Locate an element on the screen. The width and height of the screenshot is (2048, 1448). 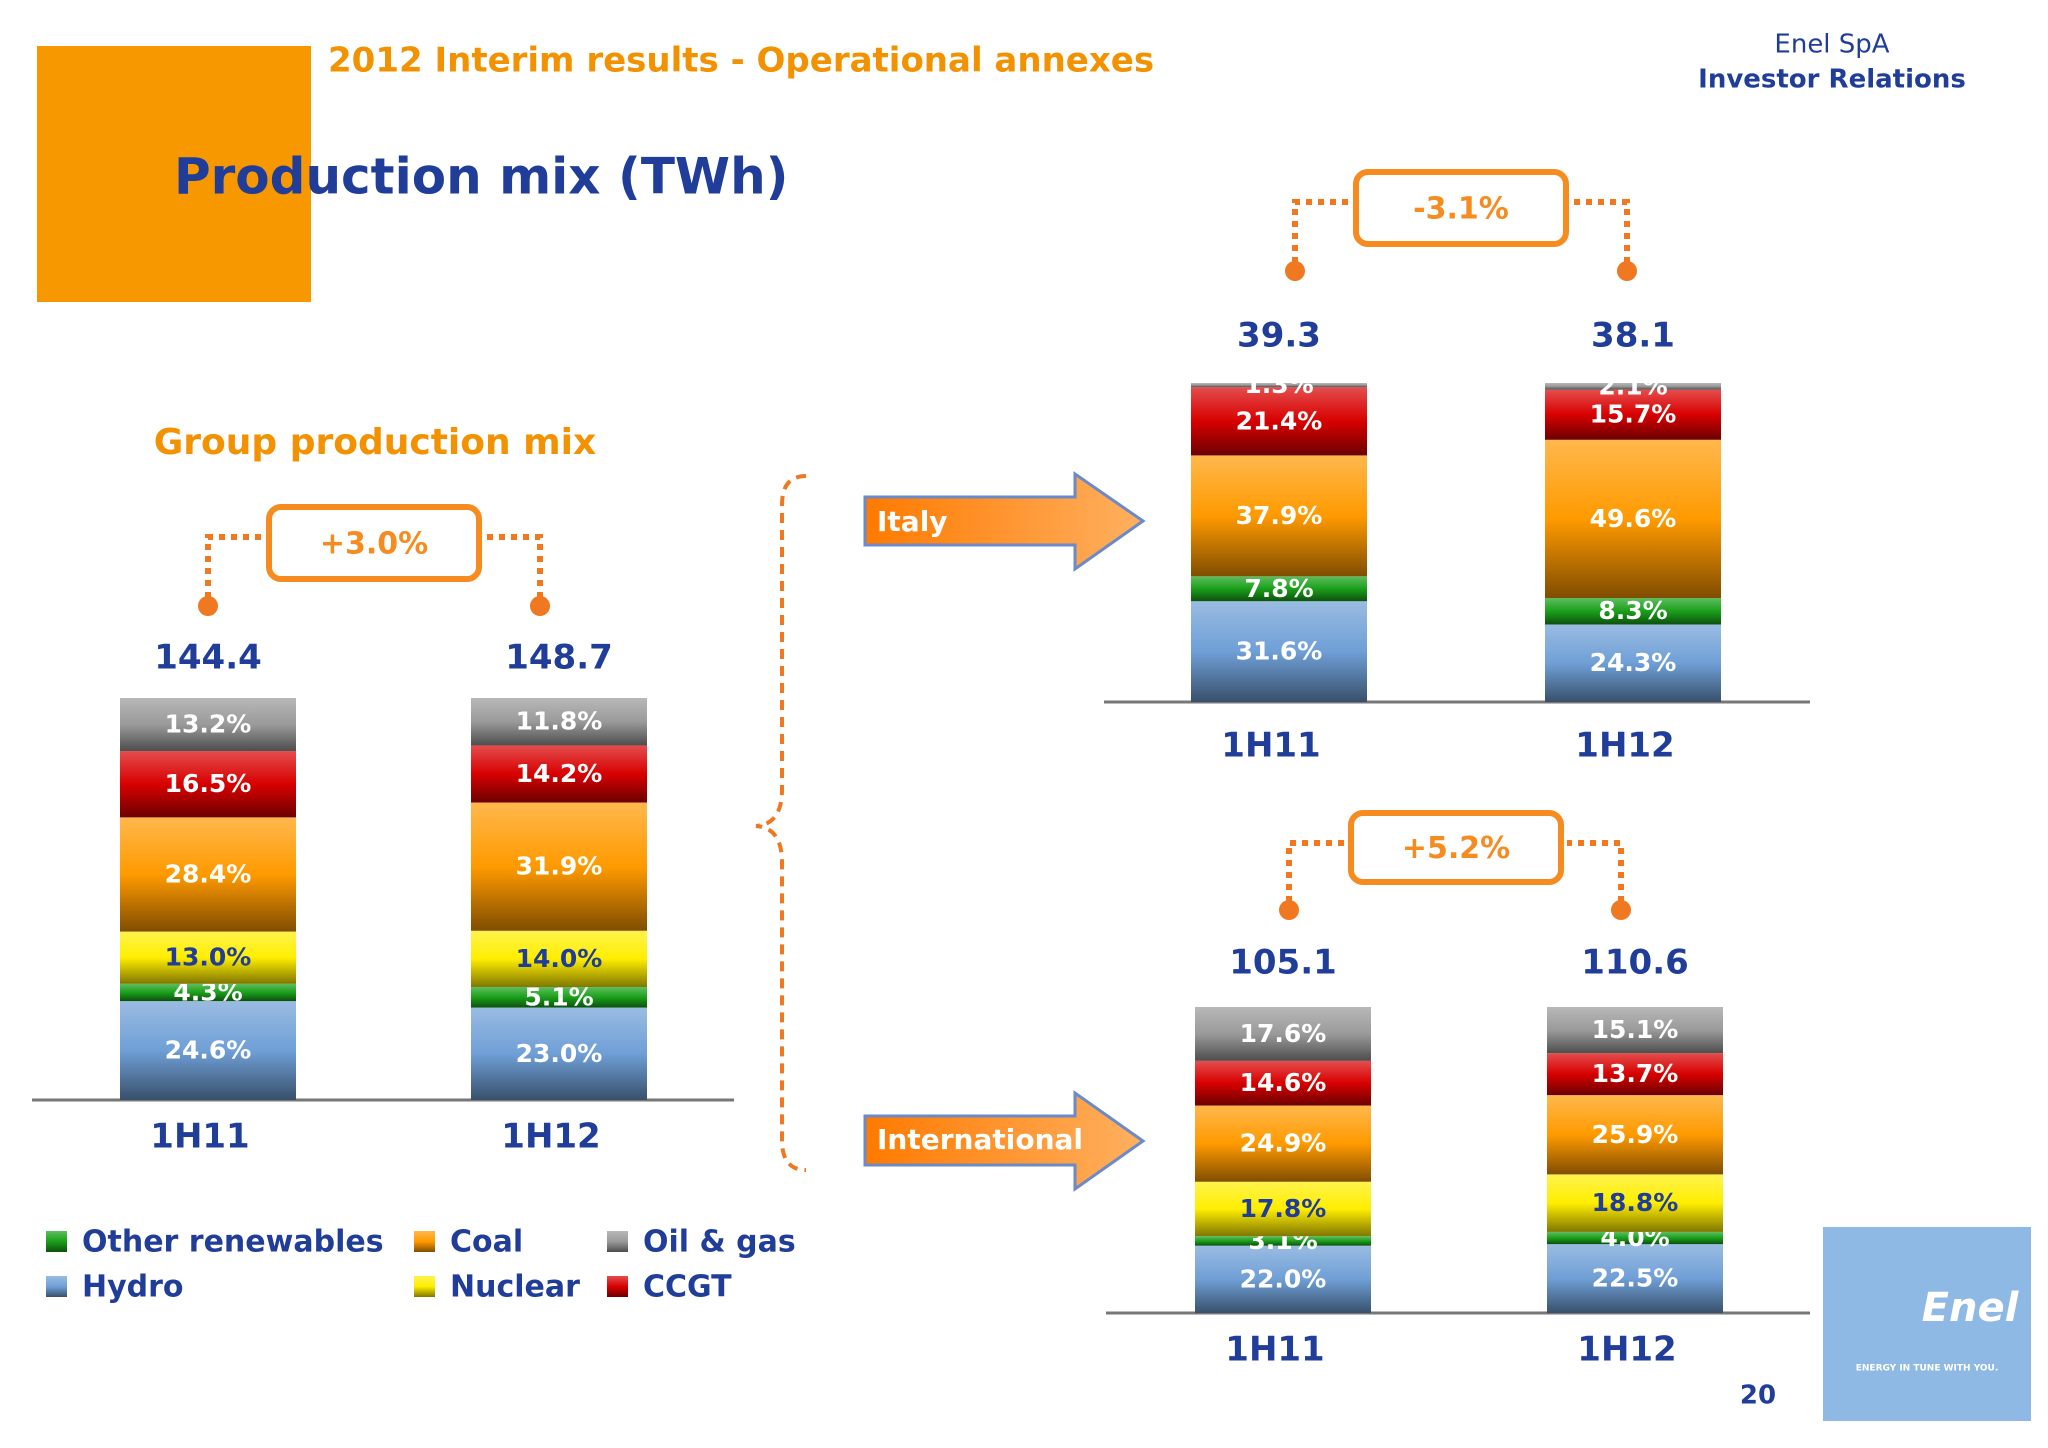
value-label: 15.1% is located at coordinates (1635, 1029).